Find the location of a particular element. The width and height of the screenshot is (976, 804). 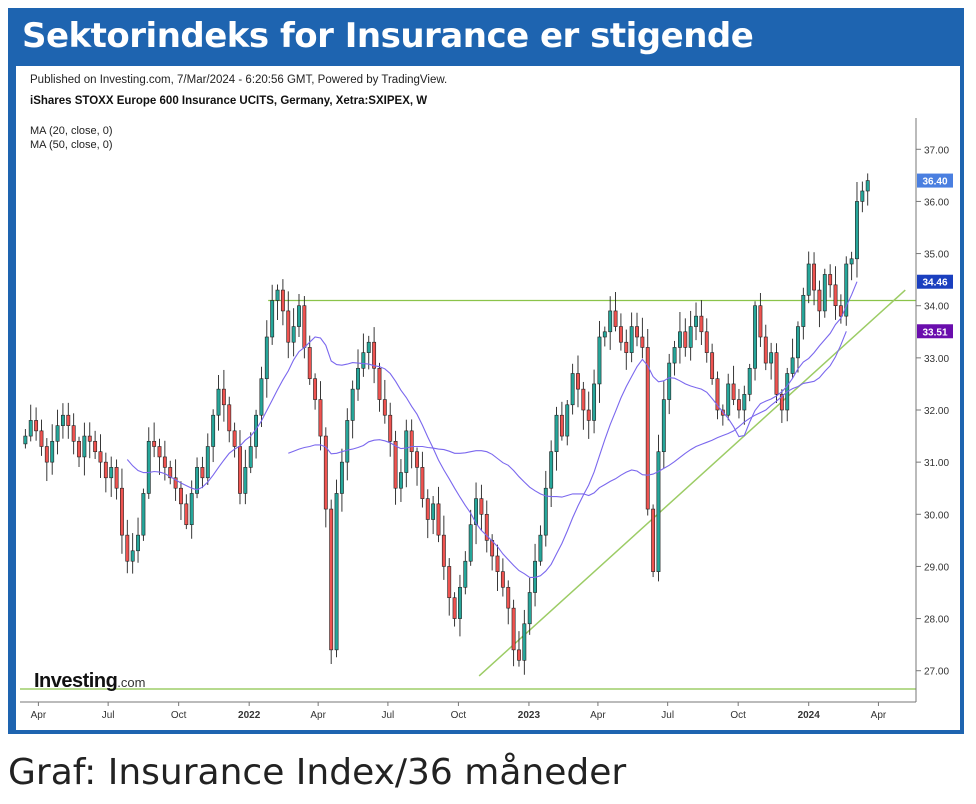

price-badge-label: 34.46 is located at coordinates (934, 283).